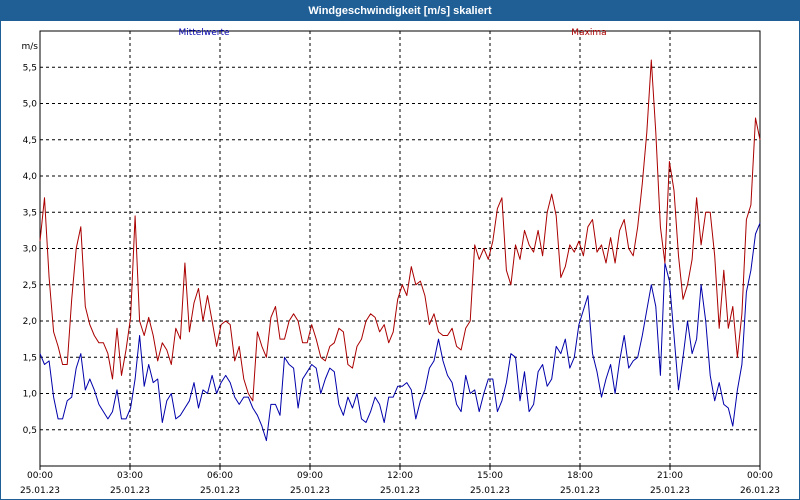 This screenshot has width=800, height=500. What do you see at coordinates (30, 322) in the screenshot?
I see `y-tick-label: 2,0` at bounding box center [30, 322].